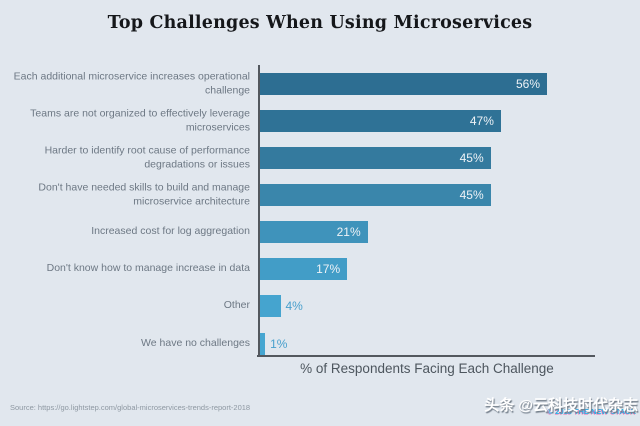  Describe the element at coordinates (320, 344) in the screenshot. I see `bar-row: We have no challenges 1%` at that location.